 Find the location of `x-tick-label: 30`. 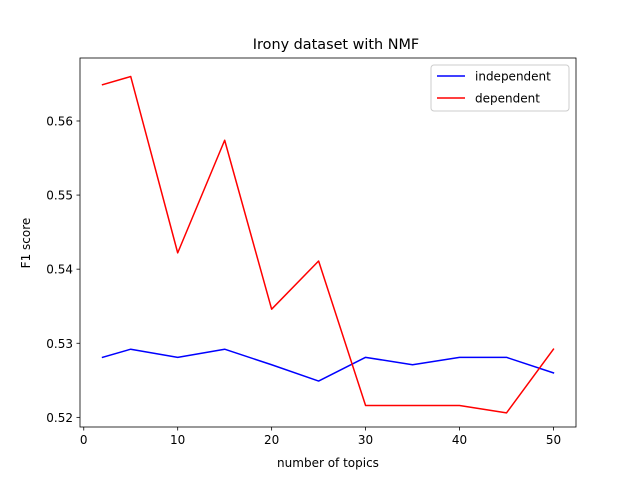

x-tick-label: 30 is located at coordinates (365, 440).